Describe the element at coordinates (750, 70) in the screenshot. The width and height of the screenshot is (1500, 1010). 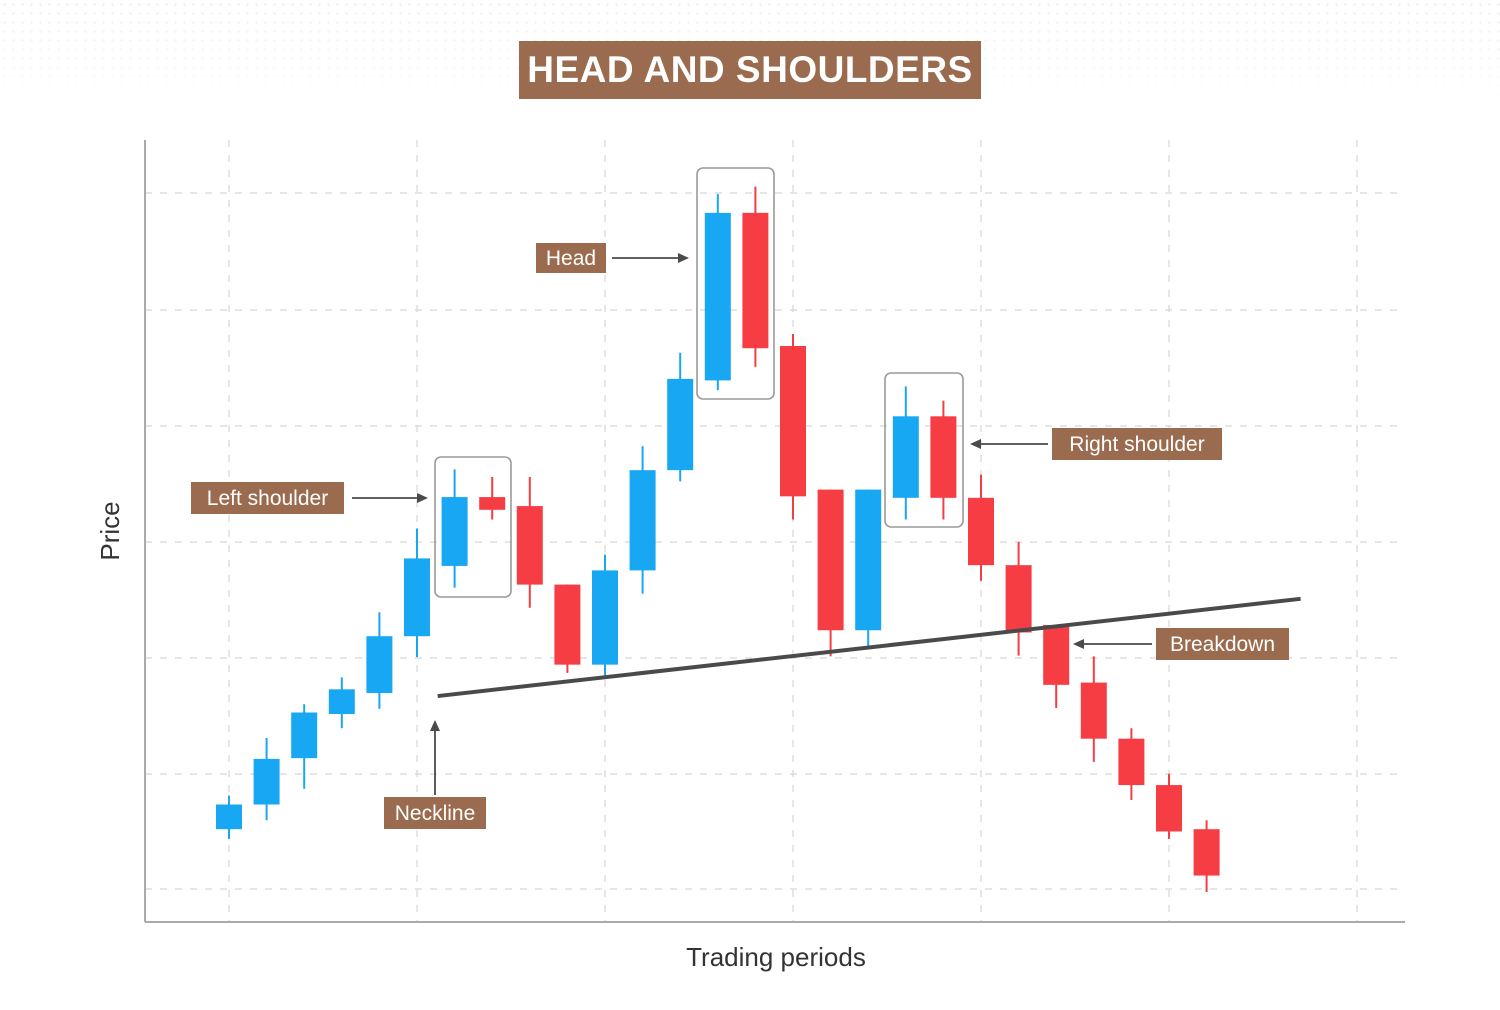
I see `chart-title: HEAD AND SHOULDERS` at that location.